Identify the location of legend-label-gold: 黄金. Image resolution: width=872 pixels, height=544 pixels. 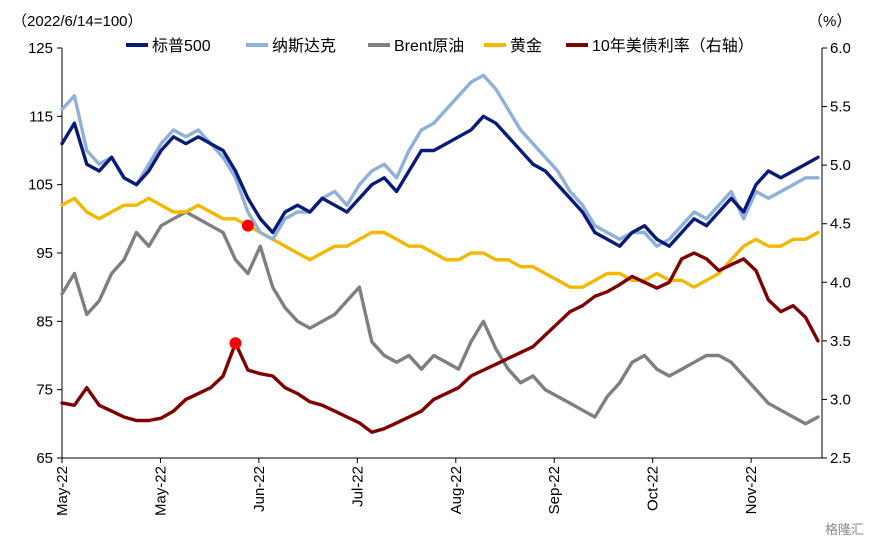
(526, 46).